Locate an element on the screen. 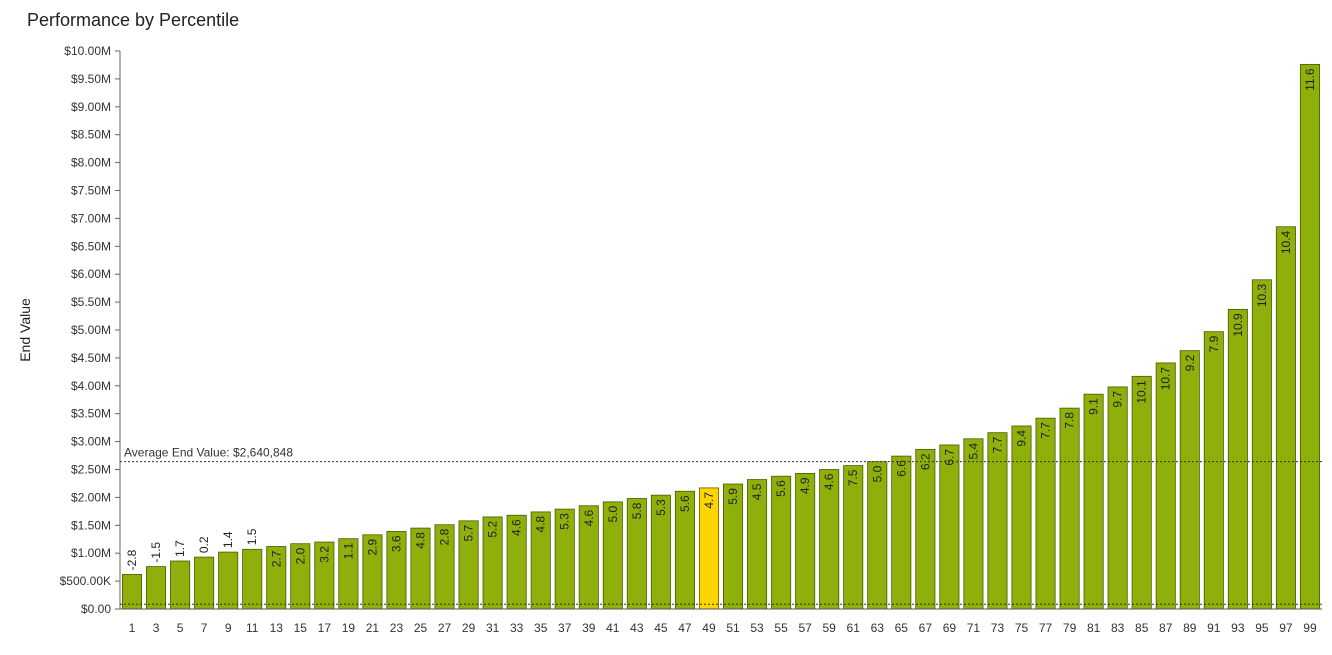 The width and height of the screenshot is (1332, 655). y-tick-label: $7.00M is located at coordinates (91, 218).